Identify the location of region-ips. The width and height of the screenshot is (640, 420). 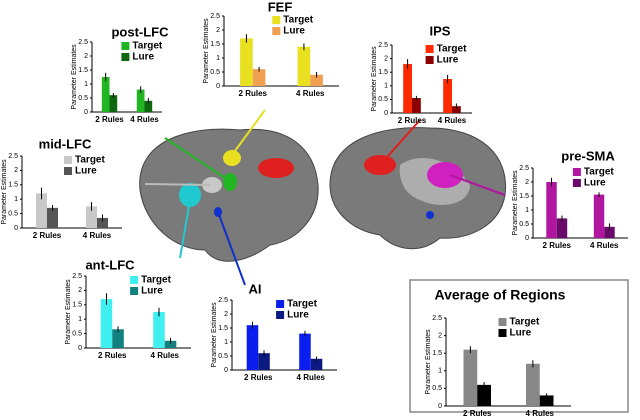
(276, 168).